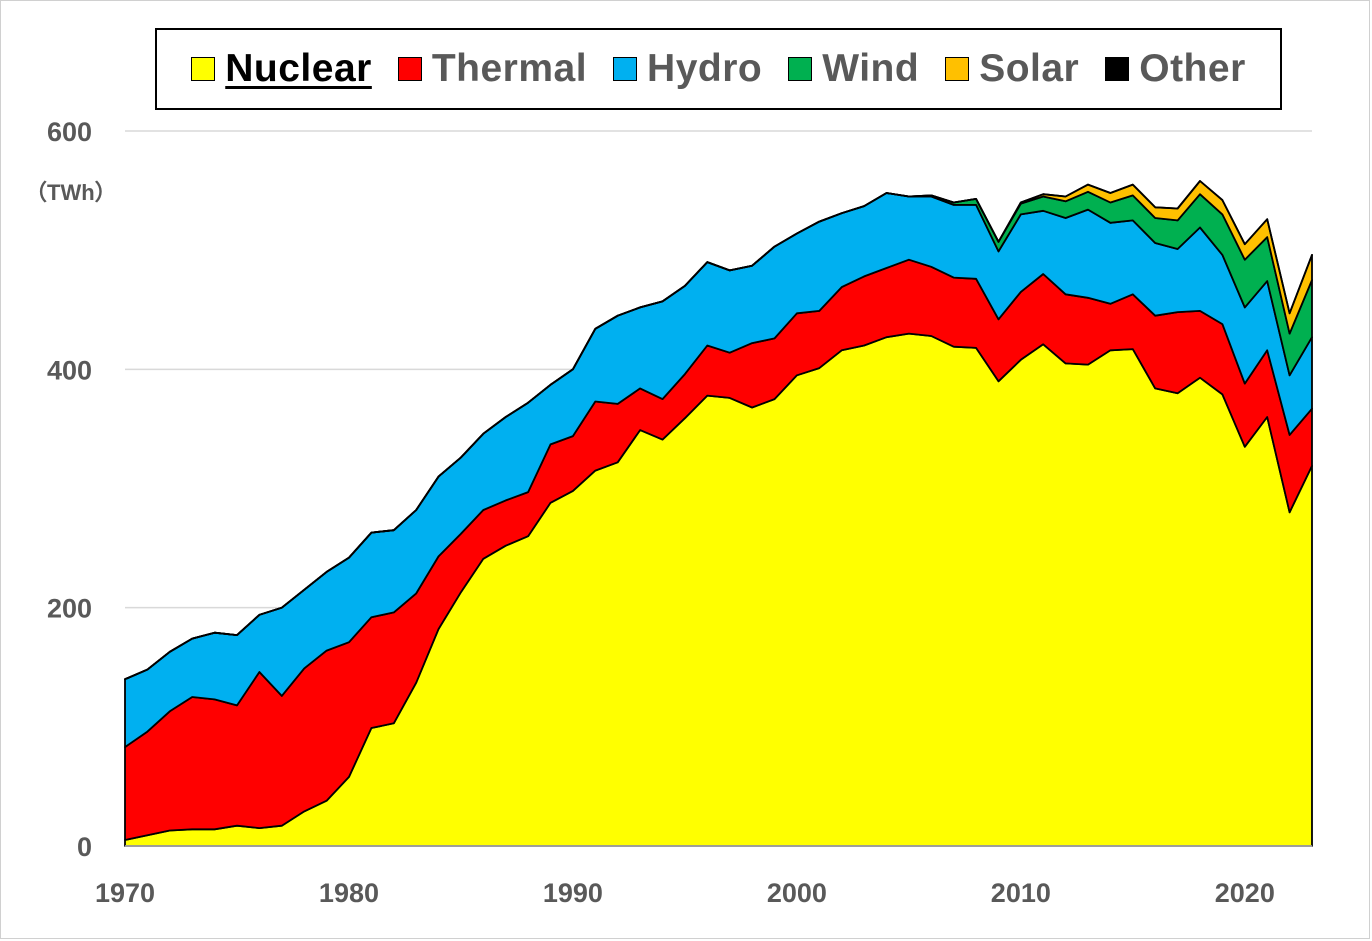  I want to click on x-tick-label: 1970, so click(125, 893).